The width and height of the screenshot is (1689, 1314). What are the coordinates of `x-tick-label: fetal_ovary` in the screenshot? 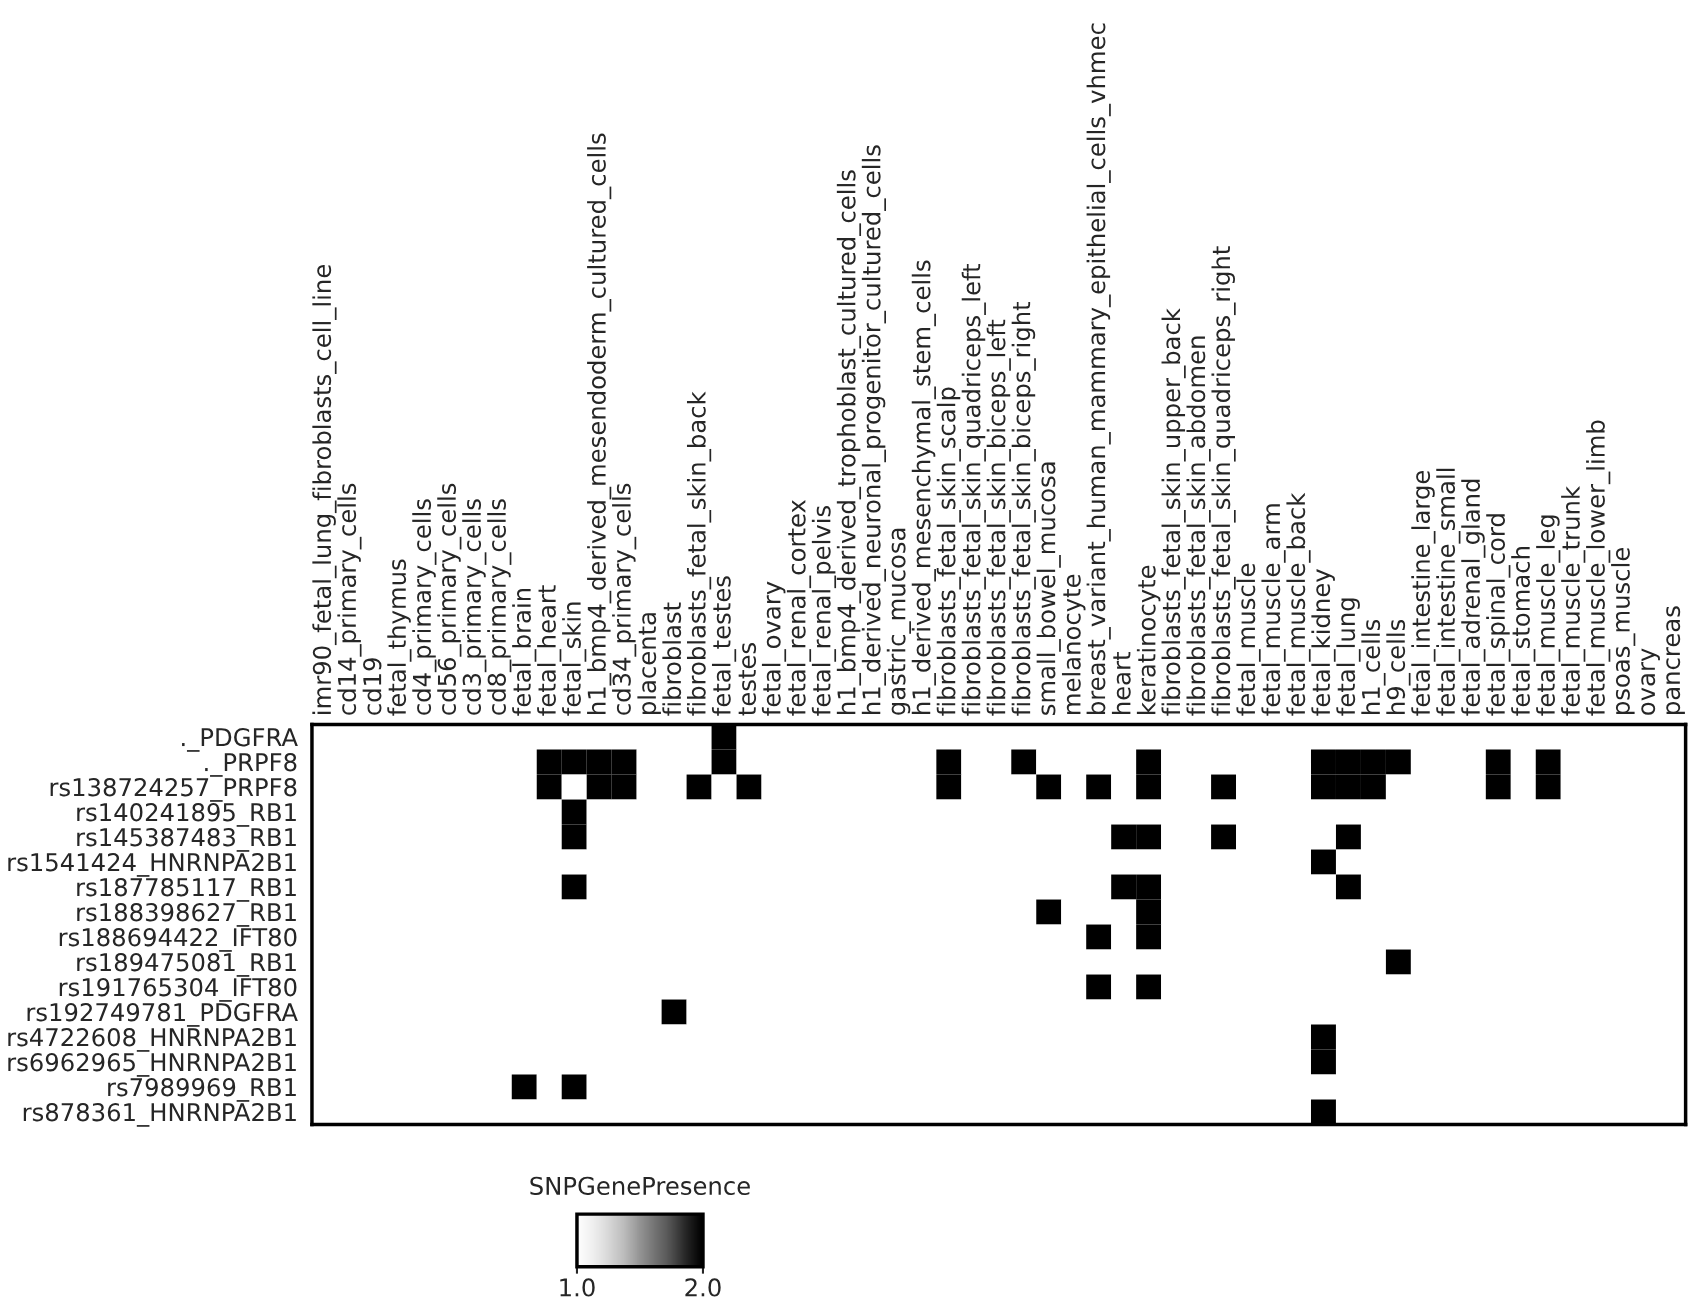 It's located at (774, 648).